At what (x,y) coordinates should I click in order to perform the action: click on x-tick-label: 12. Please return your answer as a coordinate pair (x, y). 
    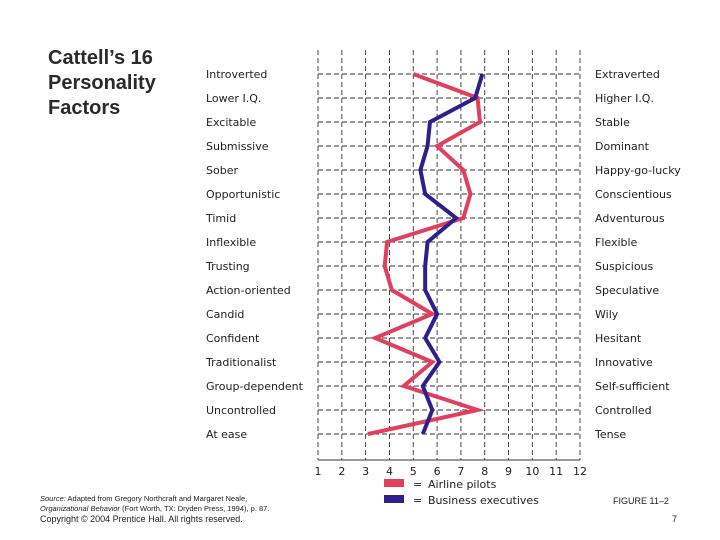
    Looking at the image, I should click on (580, 471).